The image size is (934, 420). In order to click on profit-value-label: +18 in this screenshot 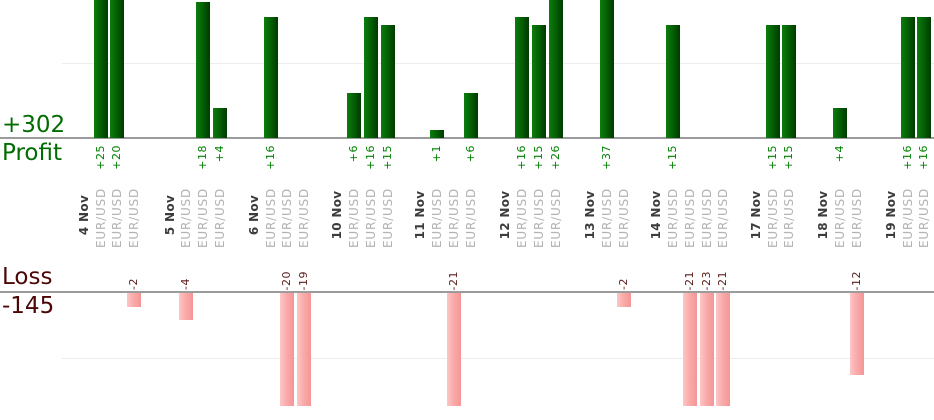, I will do `click(203, 157)`.